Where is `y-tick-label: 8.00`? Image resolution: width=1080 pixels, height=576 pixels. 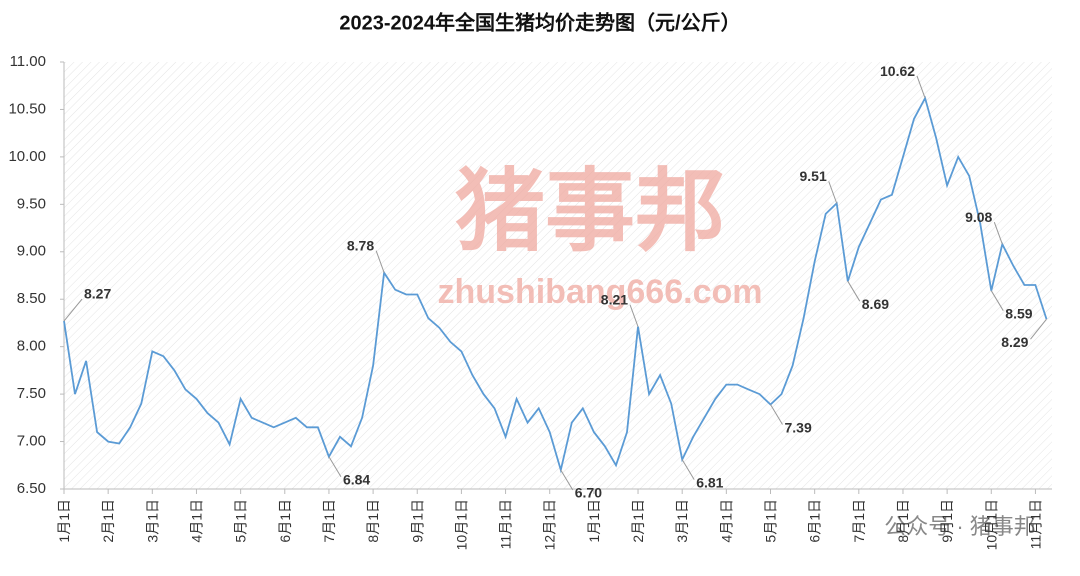 y-tick-label: 8.00 is located at coordinates (31, 346).